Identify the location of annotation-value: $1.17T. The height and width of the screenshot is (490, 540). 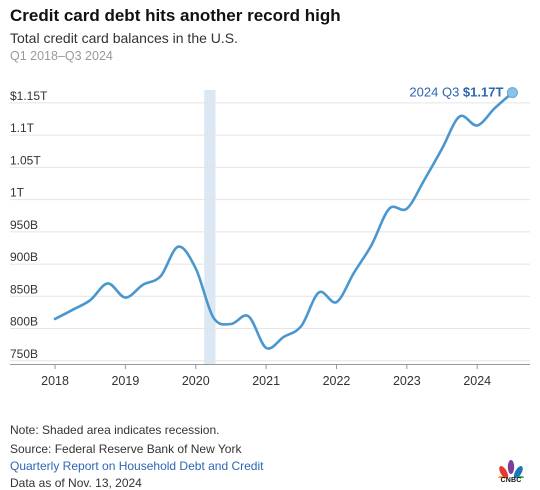
(483, 92).